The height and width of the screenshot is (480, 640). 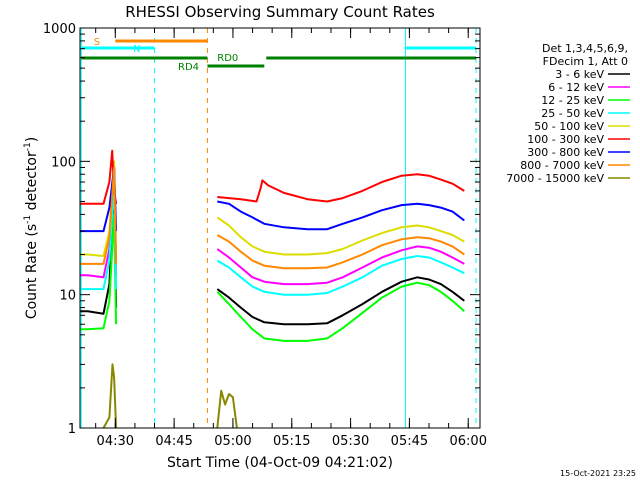 What do you see at coordinates (565, 152) in the screenshot?
I see `legend-entry-label: 300 - 800 keV` at bounding box center [565, 152].